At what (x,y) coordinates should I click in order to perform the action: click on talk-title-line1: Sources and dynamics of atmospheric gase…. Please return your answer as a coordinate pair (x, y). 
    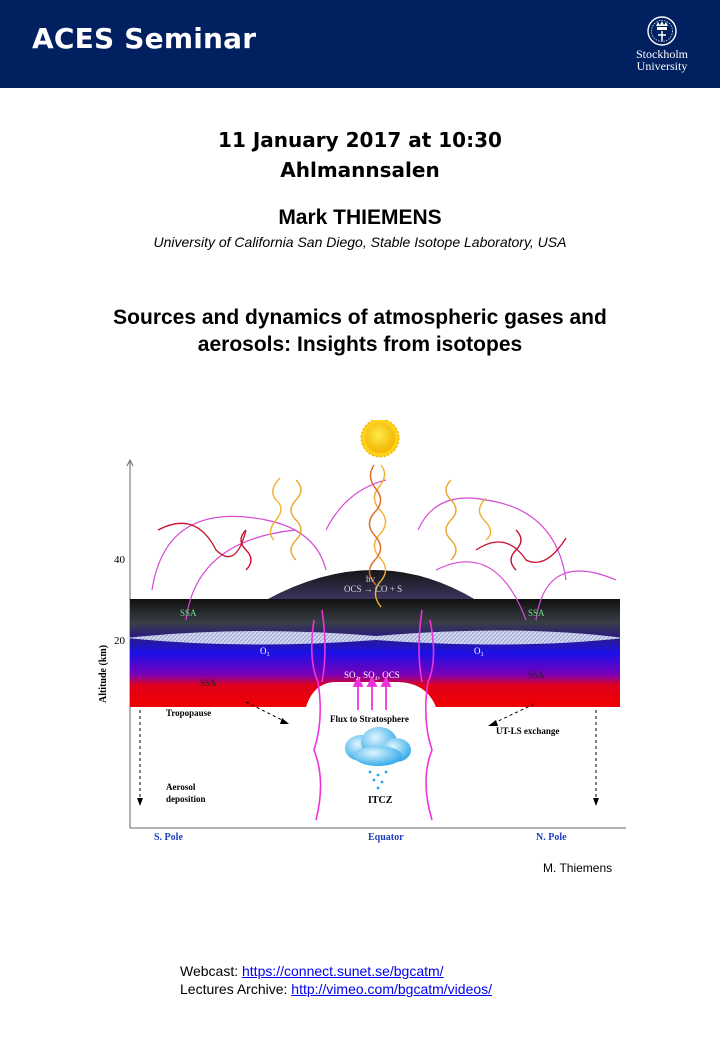
    Looking at the image, I should click on (360, 317).